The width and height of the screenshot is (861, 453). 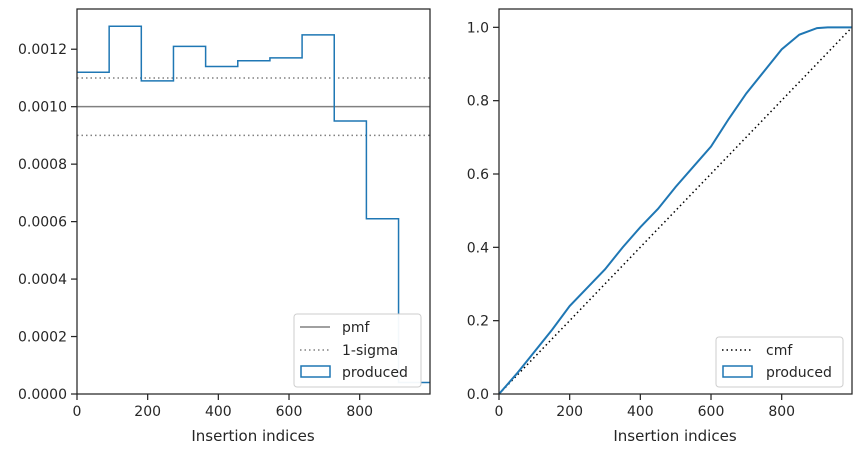 What do you see at coordinates (737, 371) in the screenshot?
I see `cmf-legend-produced-swatch` at bounding box center [737, 371].